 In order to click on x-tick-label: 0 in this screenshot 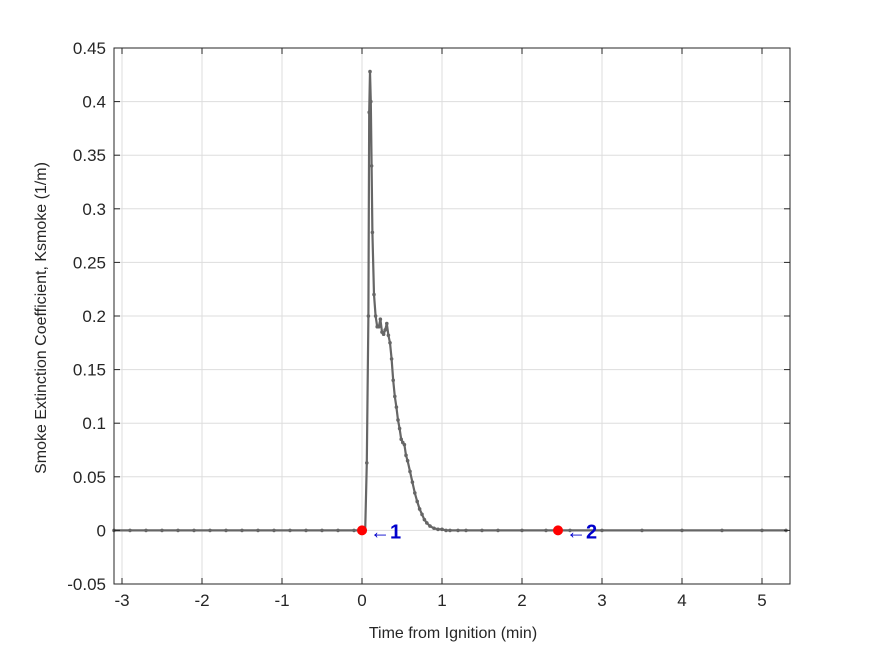, I will do `click(361, 600)`.